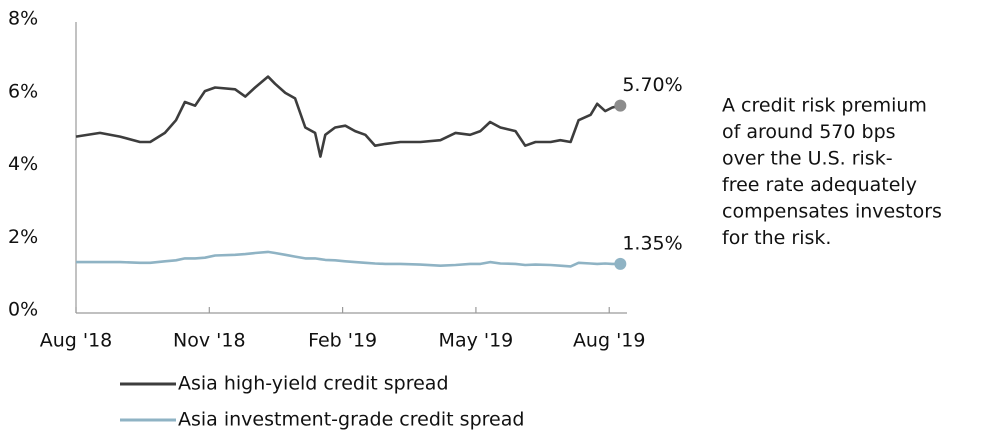 This screenshot has height=437, width=1005. I want to click on x-tick-label: Aug '18, so click(76, 341).